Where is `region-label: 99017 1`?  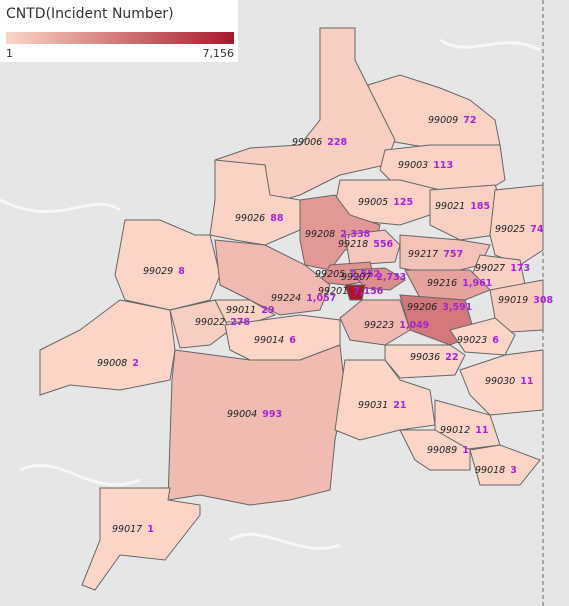
region-label: 99017 1 is located at coordinates (133, 529).